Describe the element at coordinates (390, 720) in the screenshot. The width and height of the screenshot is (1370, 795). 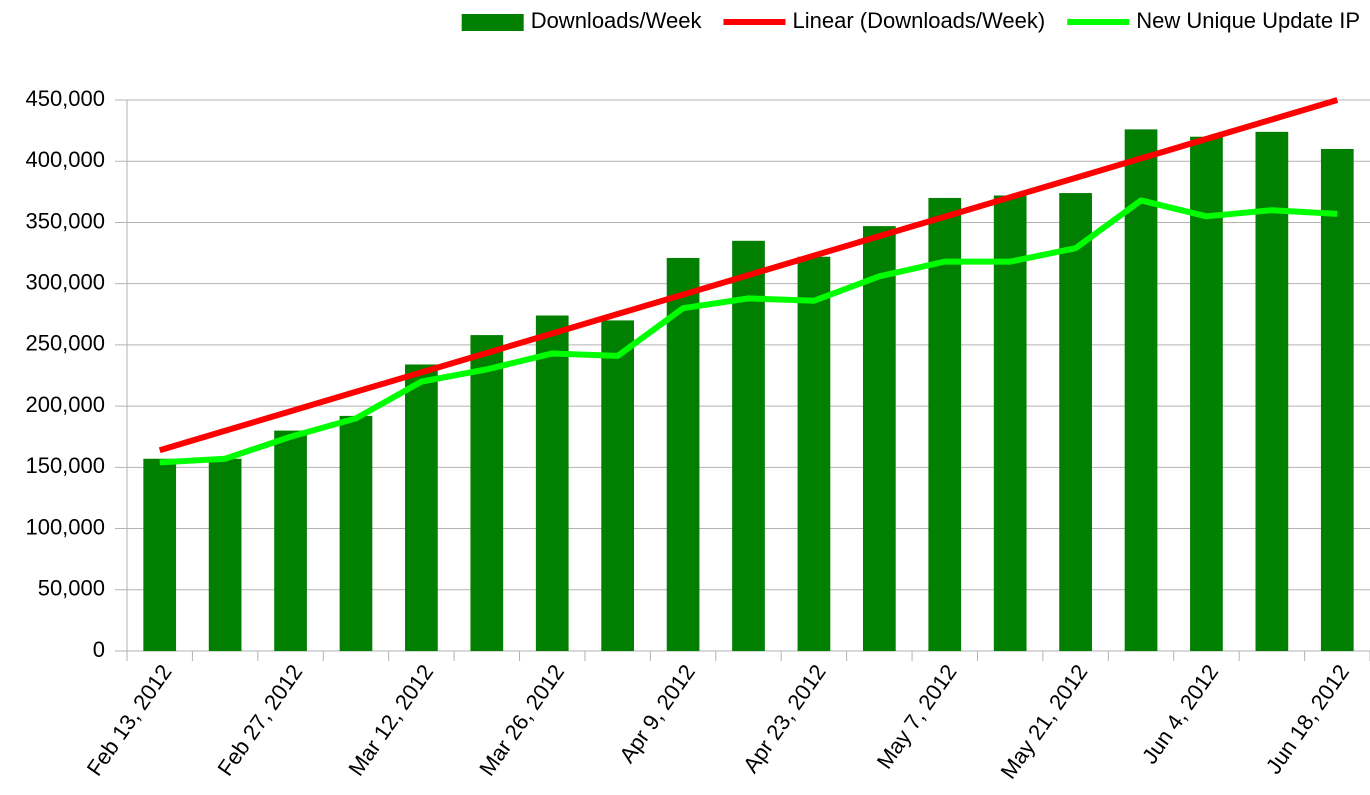
I see `x-tick-label: Mar 12, 2012` at that location.